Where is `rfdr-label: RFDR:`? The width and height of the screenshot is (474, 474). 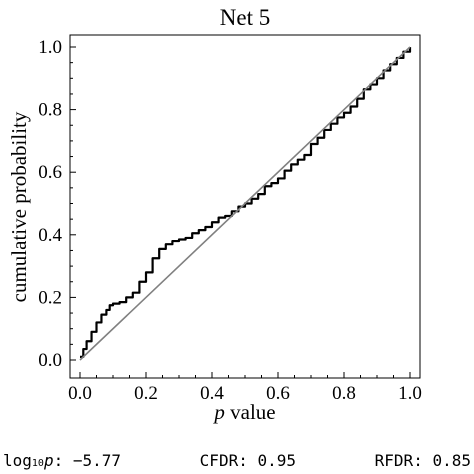 rfdr-label: RFDR: is located at coordinates (398, 460).